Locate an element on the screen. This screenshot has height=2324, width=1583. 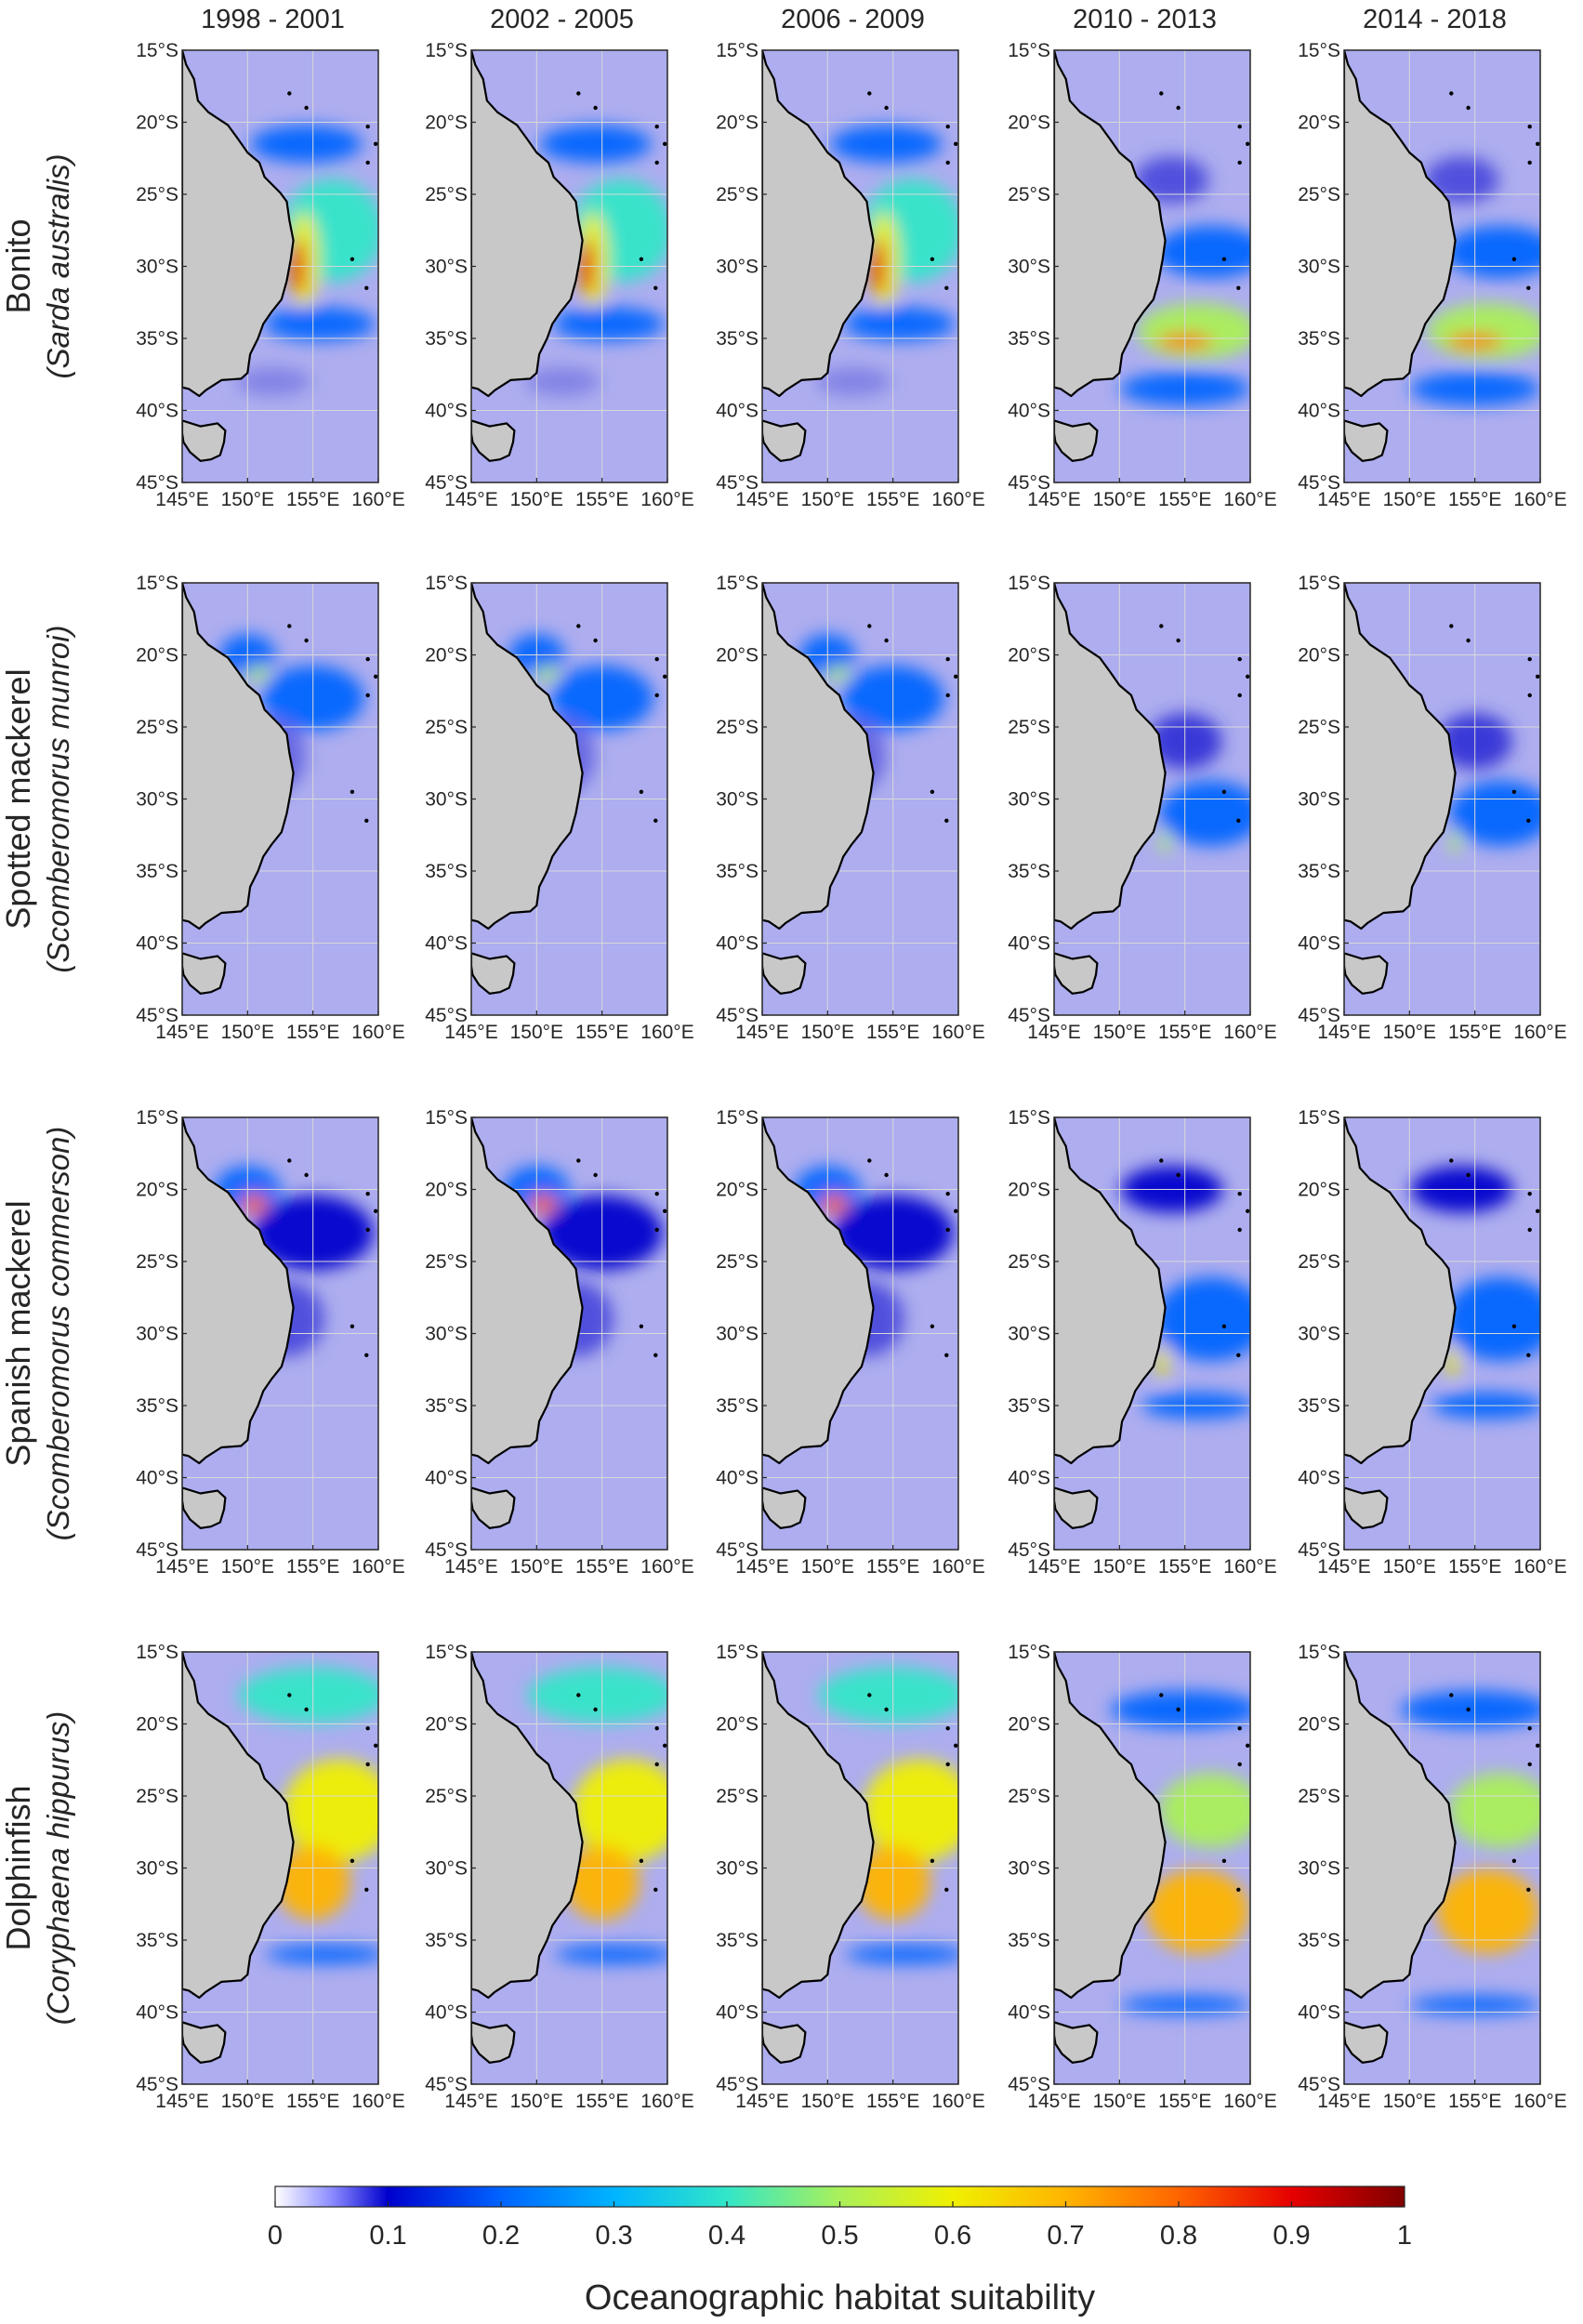
colorbar-title: Oceanographic habitat suitability is located at coordinates (840, 2297).